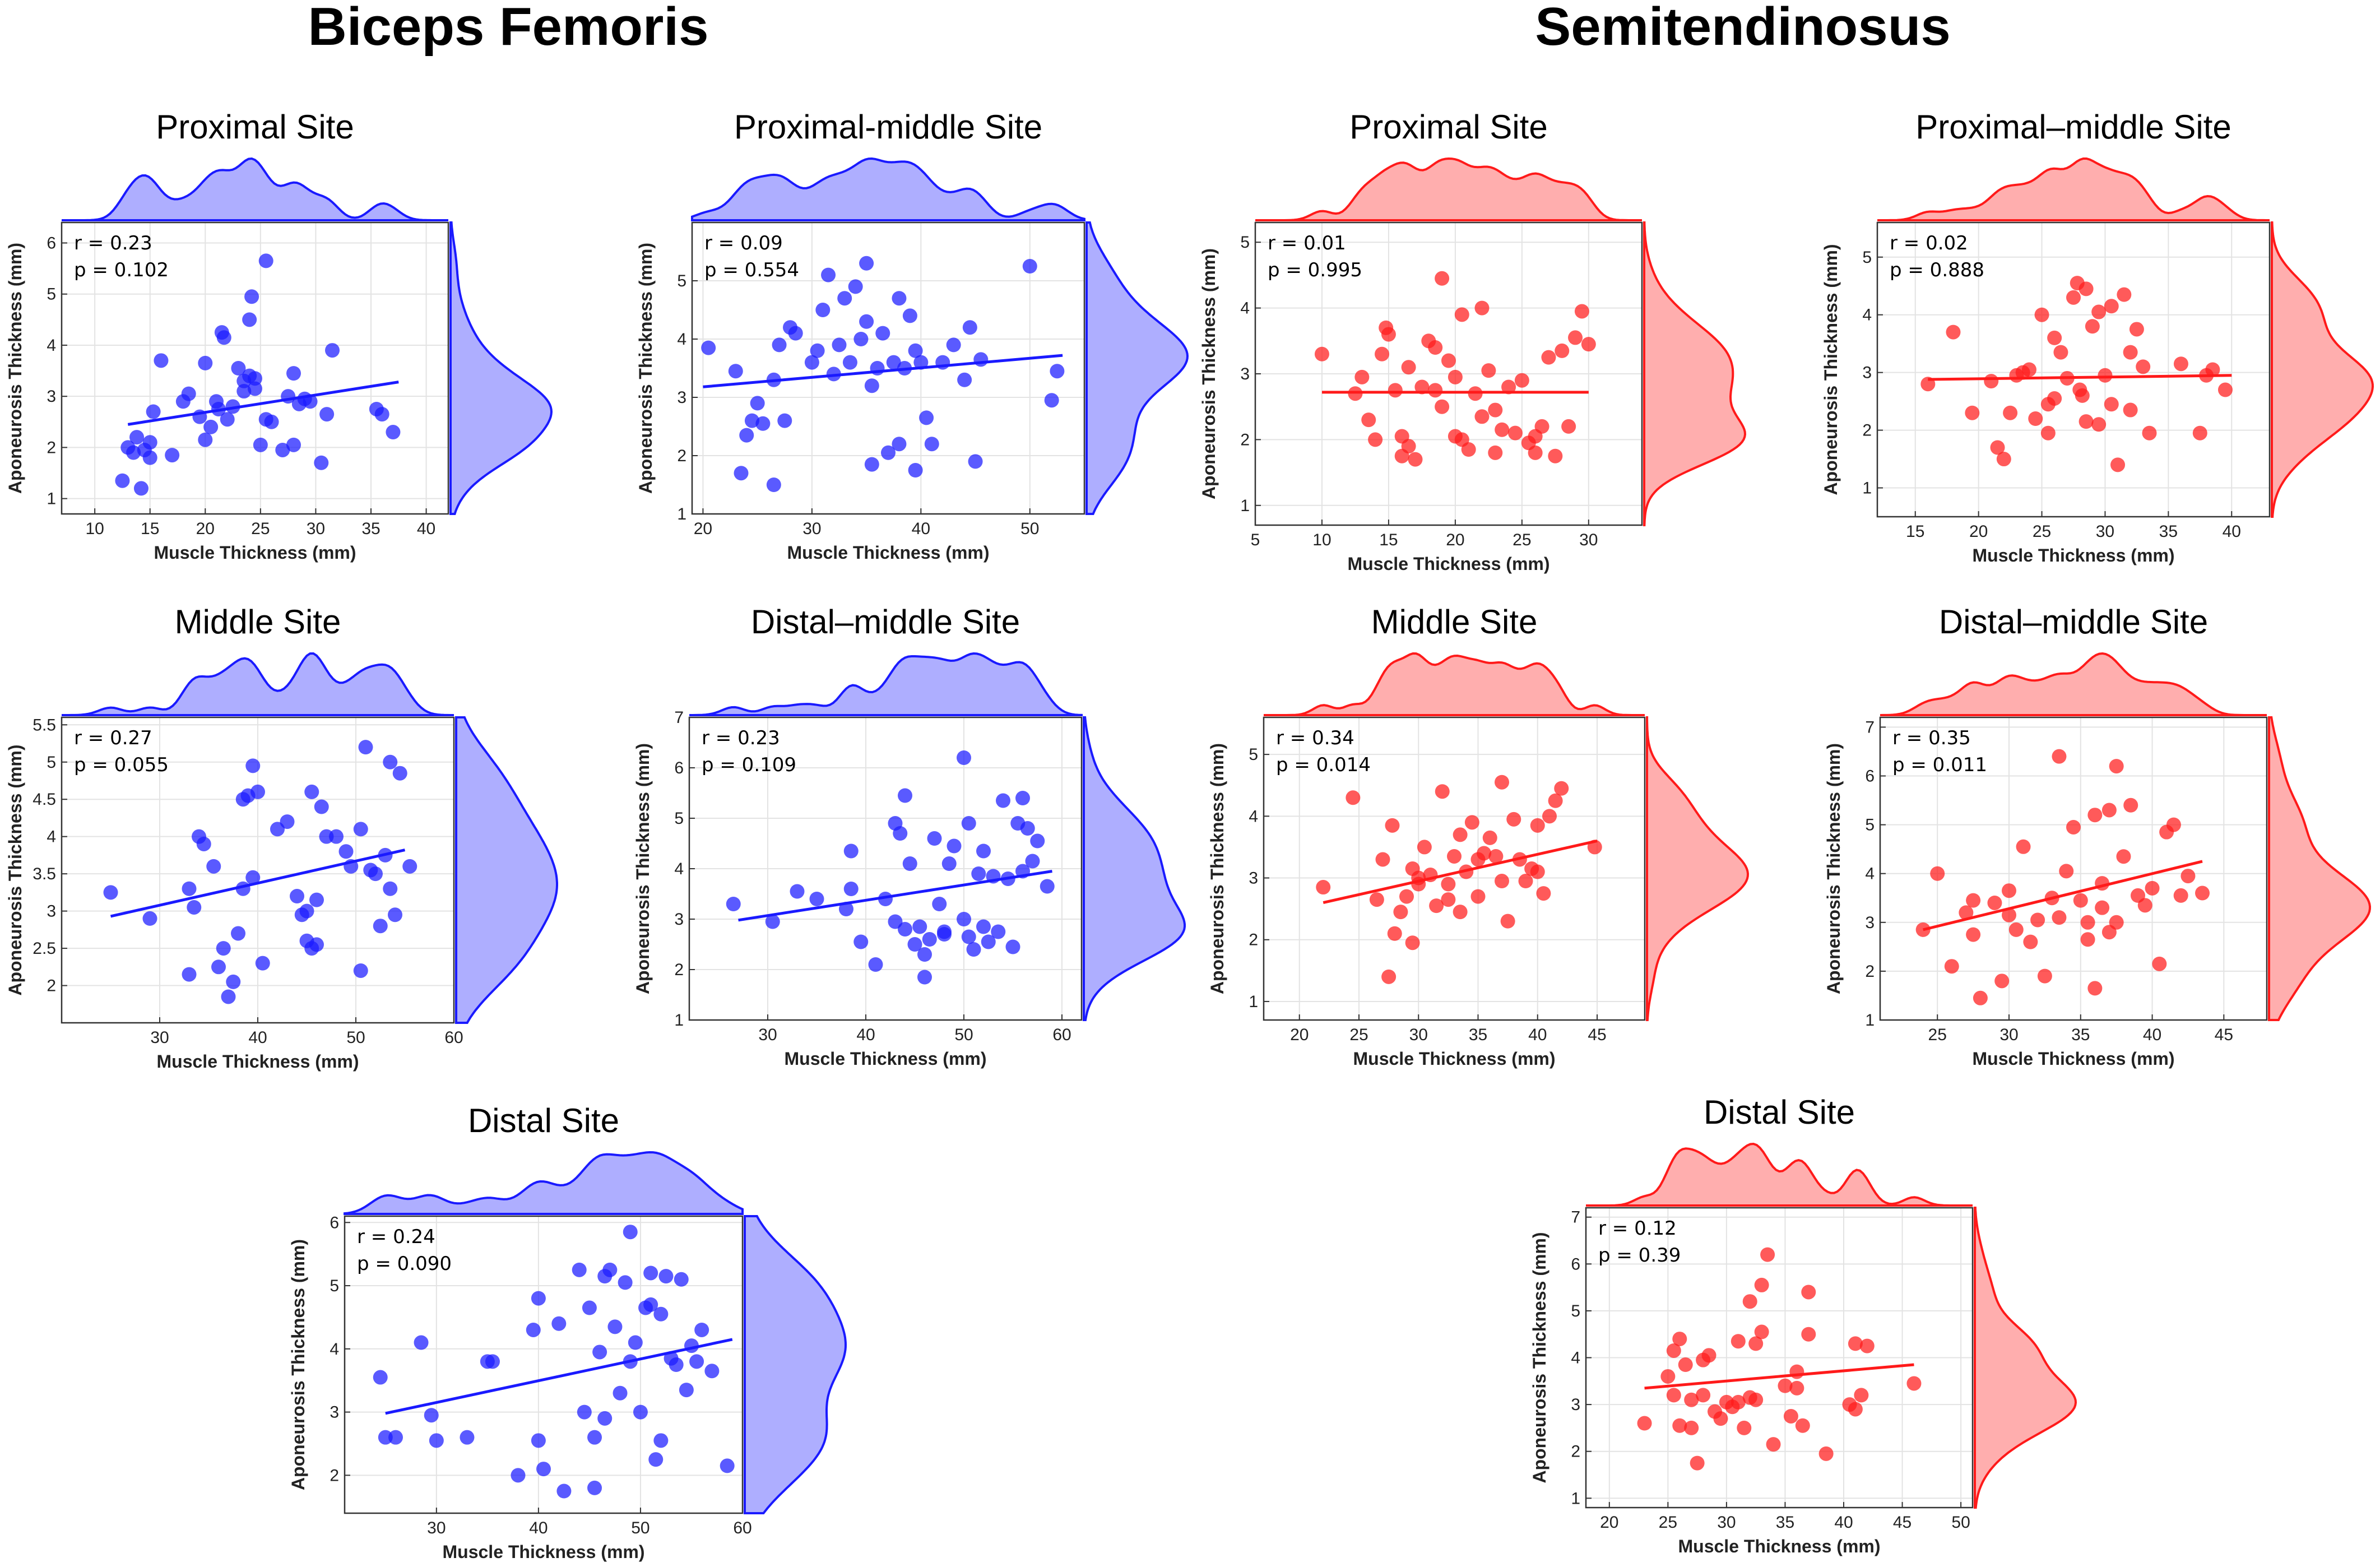  What do you see at coordinates (1323, 765) in the screenshot?
I see `p-value-label: p = 0.014` at bounding box center [1323, 765].